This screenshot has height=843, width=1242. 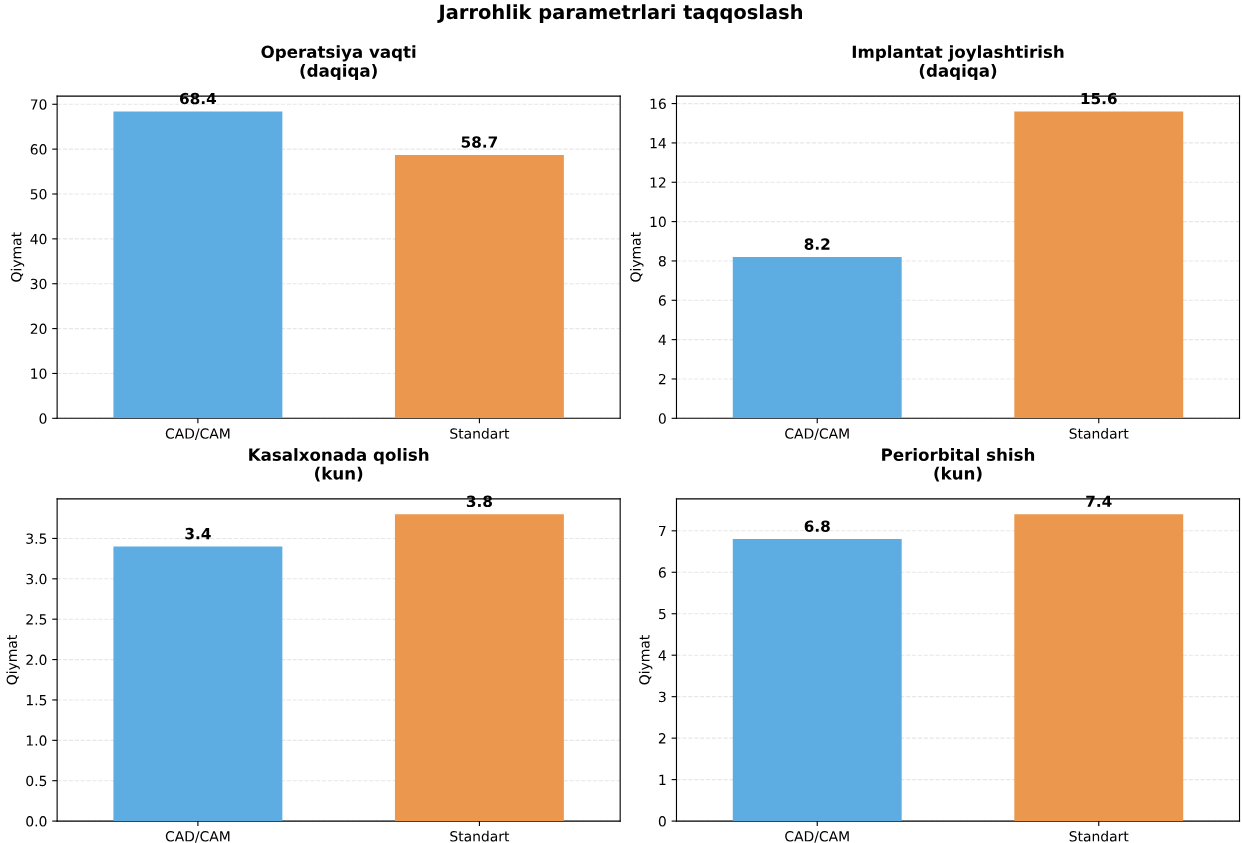 What do you see at coordinates (658, 182) in the screenshot?
I see `y-tick-label: 12` at bounding box center [658, 182].